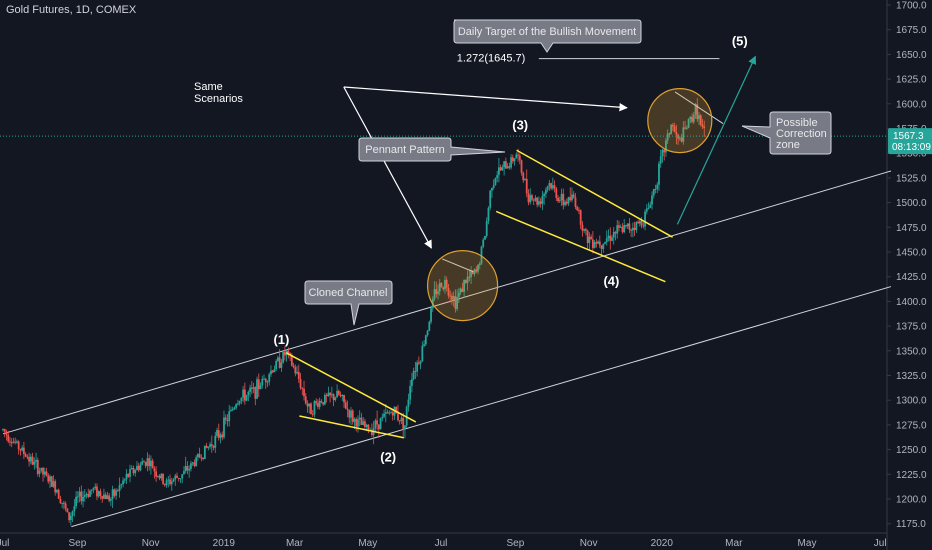 The height and width of the screenshot is (550, 932). I want to click on price-tick-label: 1475.0, so click(911, 228).